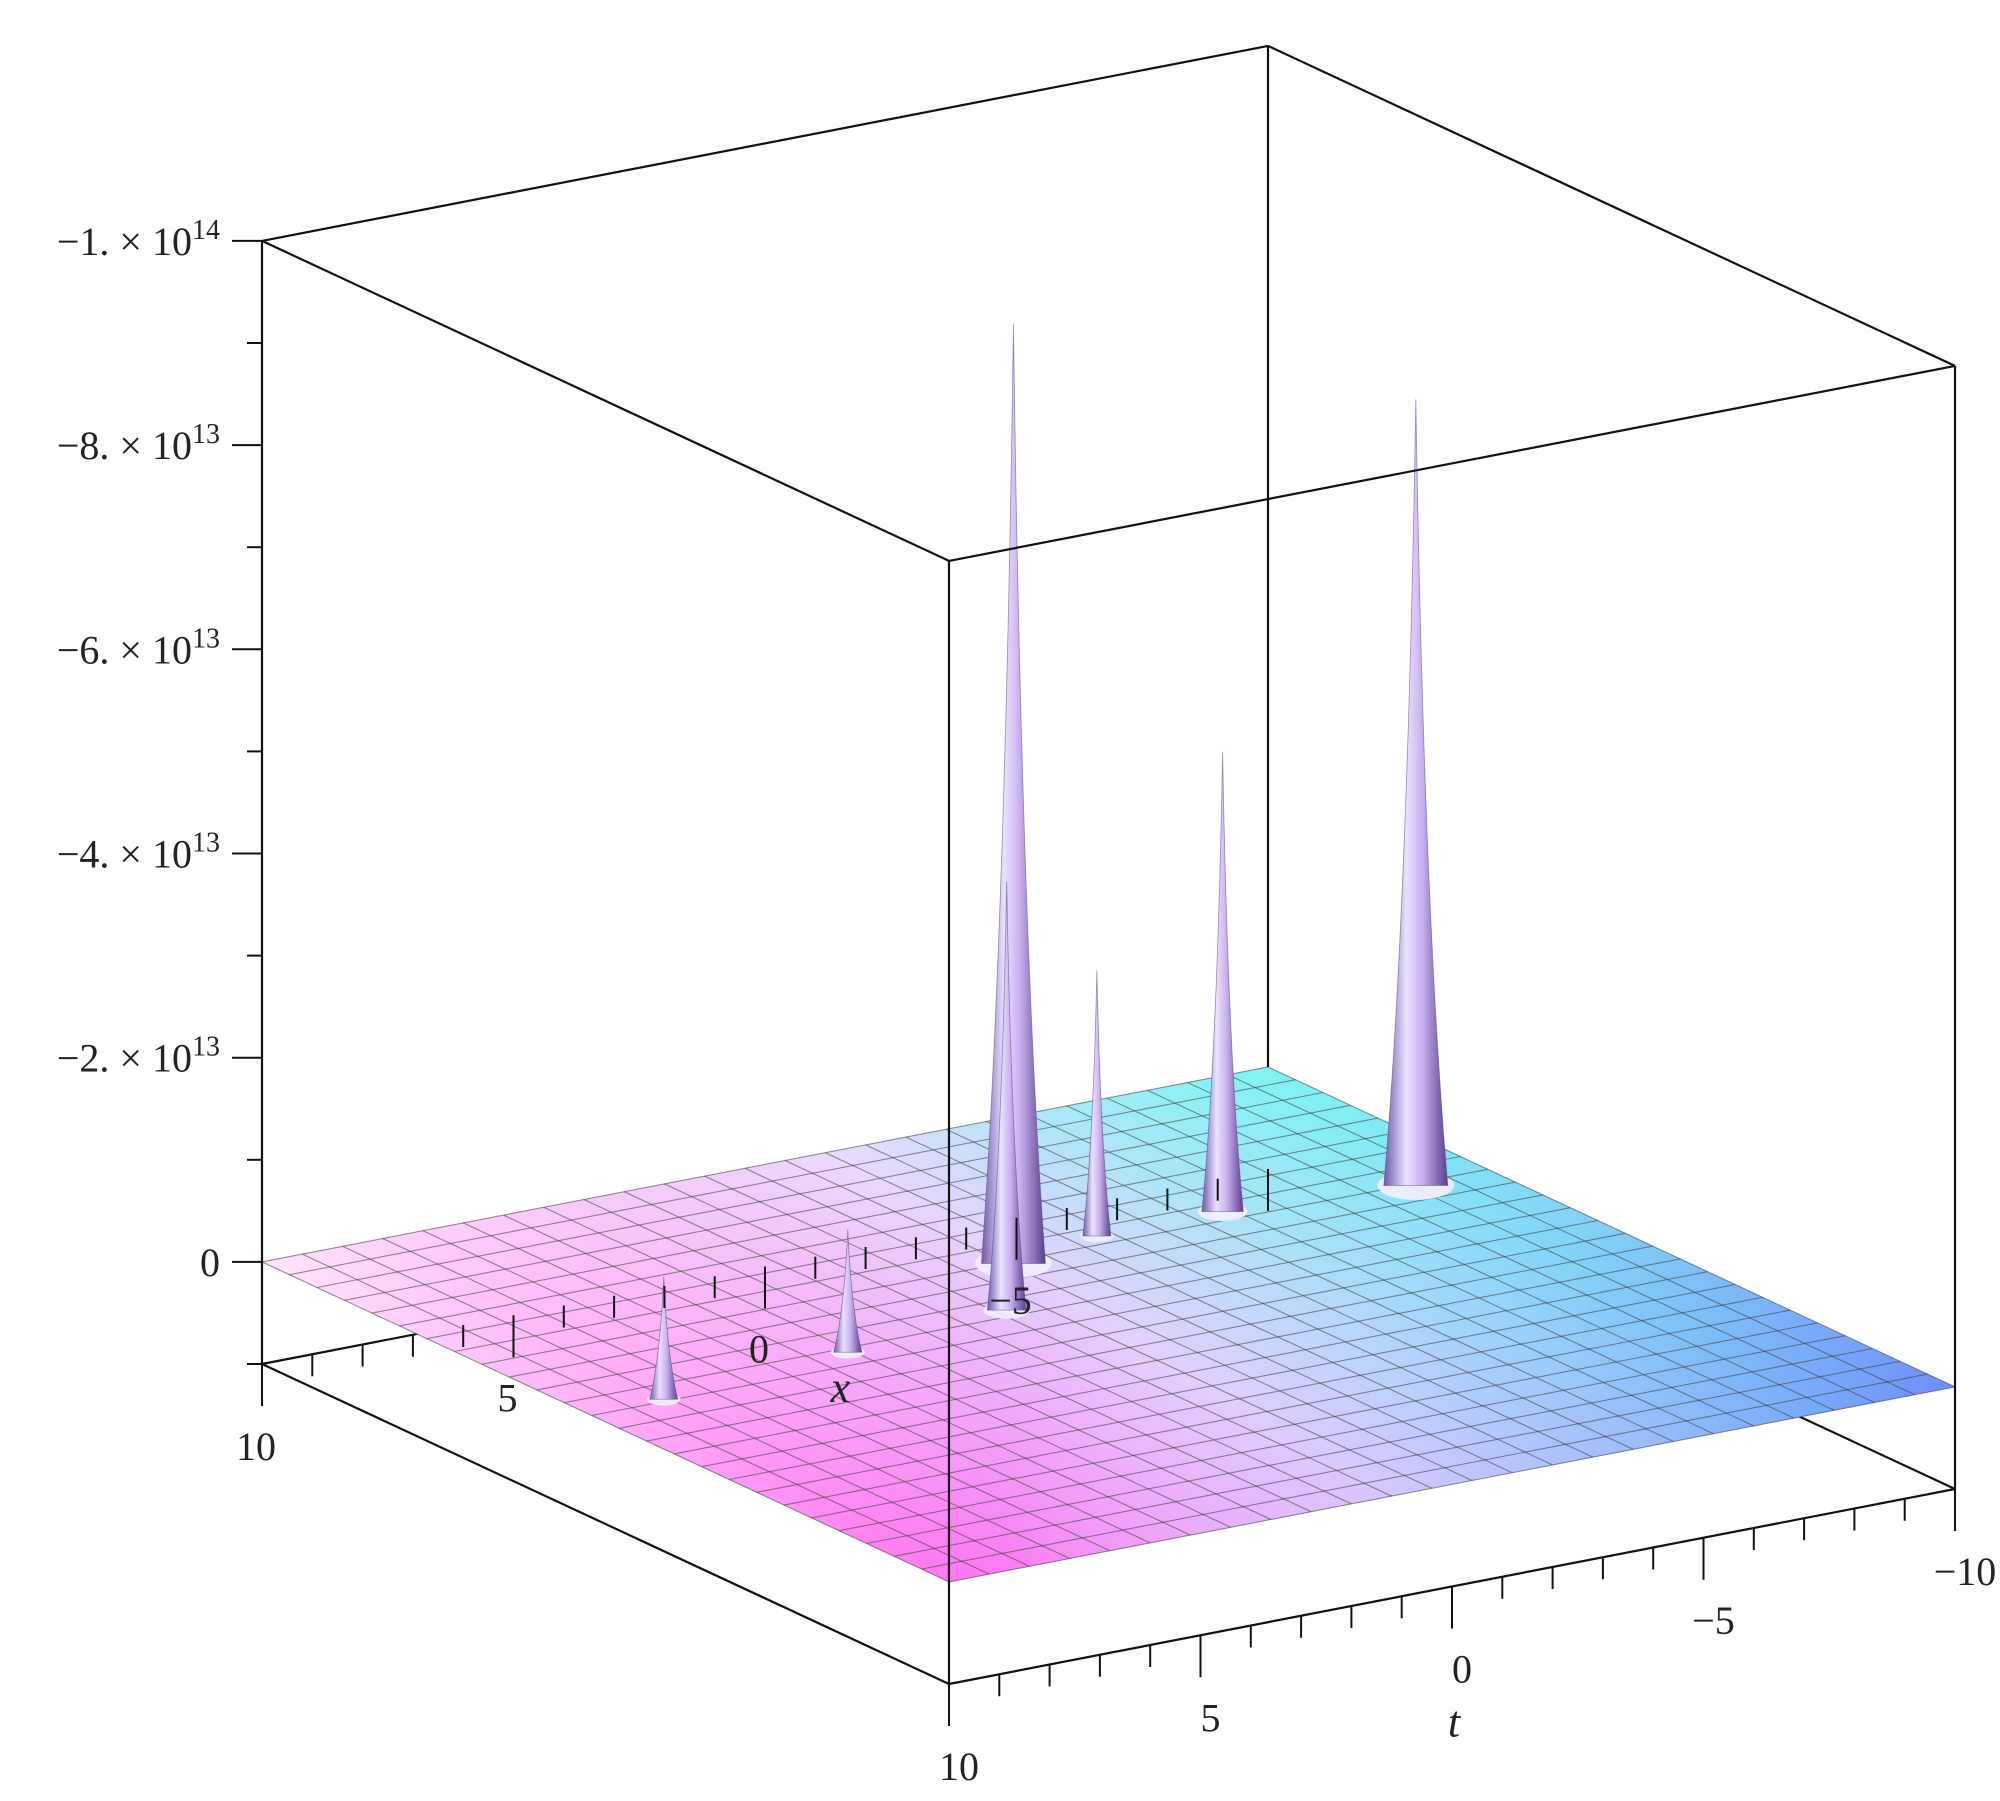 This screenshot has width=2000, height=1801. I want to click on box-edge-top-right-back, so click(1611, 205).